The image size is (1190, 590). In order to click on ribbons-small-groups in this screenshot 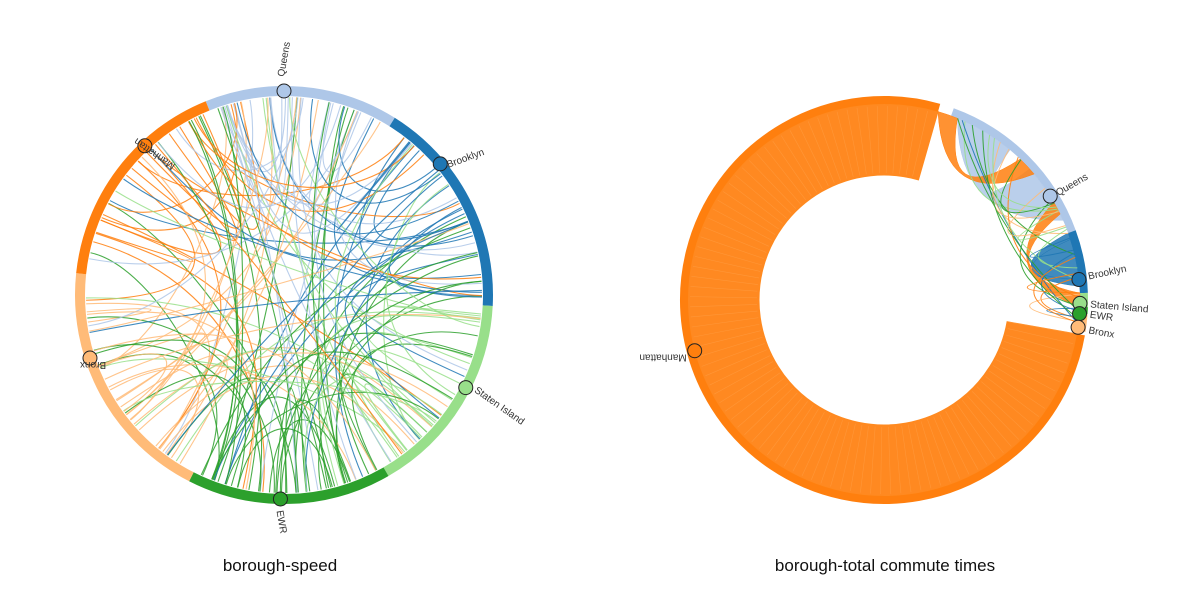, I will do `click(1009, 218)`.